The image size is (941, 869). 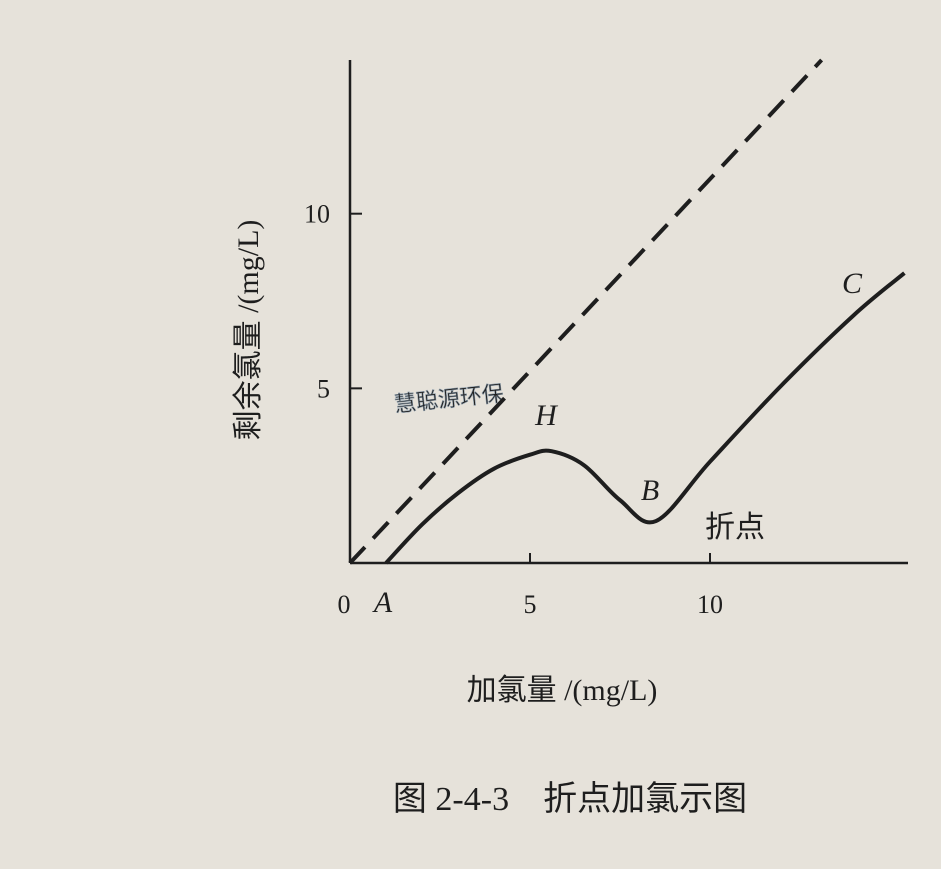 What do you see at coordinates (323, 388) in the screenshot?
I see `y-tick-label: 5` at bounding box center [323, 388].